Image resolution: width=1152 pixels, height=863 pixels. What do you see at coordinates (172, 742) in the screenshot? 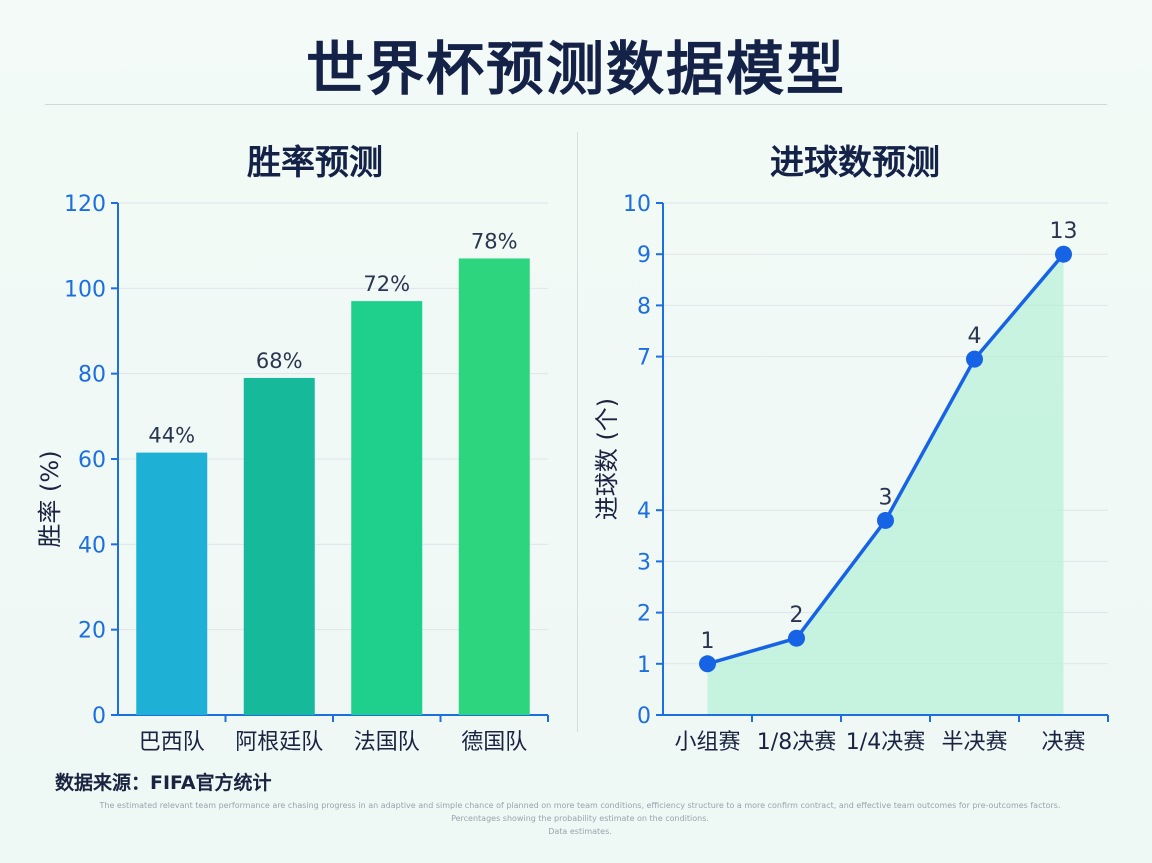
I see `x-tick-label: 巴西队` at bounding box center [172, 742].